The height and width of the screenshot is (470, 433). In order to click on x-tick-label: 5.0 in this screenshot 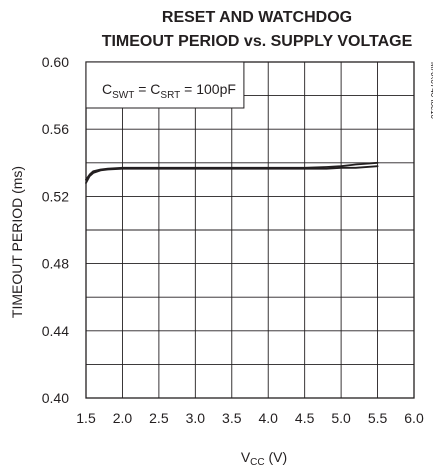, I will do `click(341, 418)`.